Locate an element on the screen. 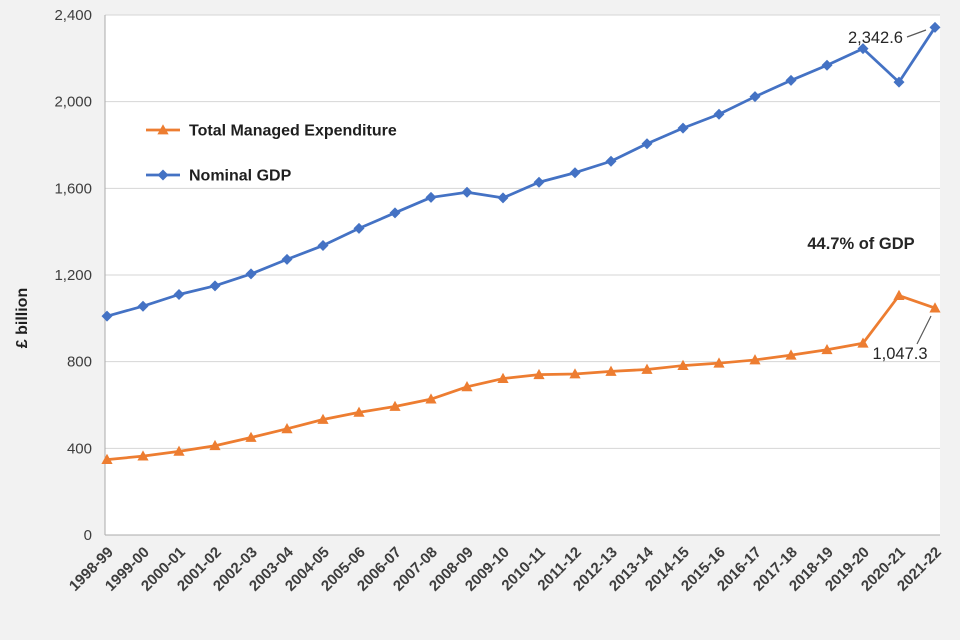 Image resolution: width=960 pixels, height=640 pixels. legend-label-nominal-gdp: Nominal GDP is located at coordinates (240, 176).